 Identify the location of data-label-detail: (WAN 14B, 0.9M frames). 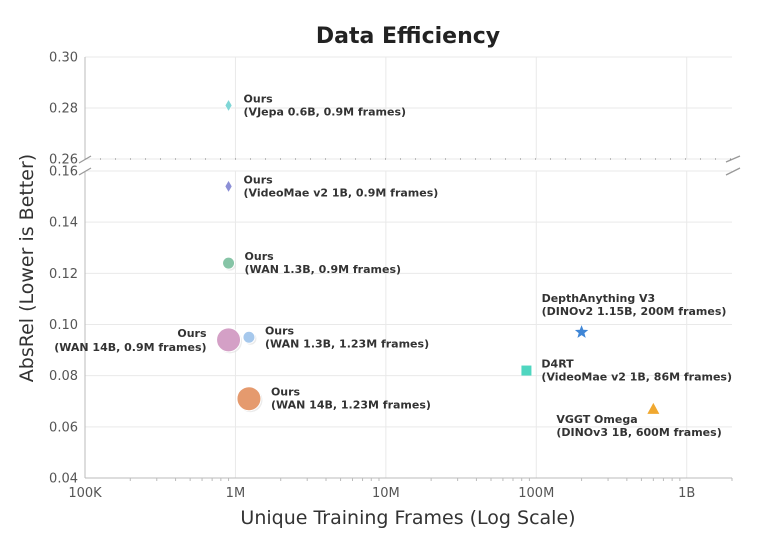
(130, 347).